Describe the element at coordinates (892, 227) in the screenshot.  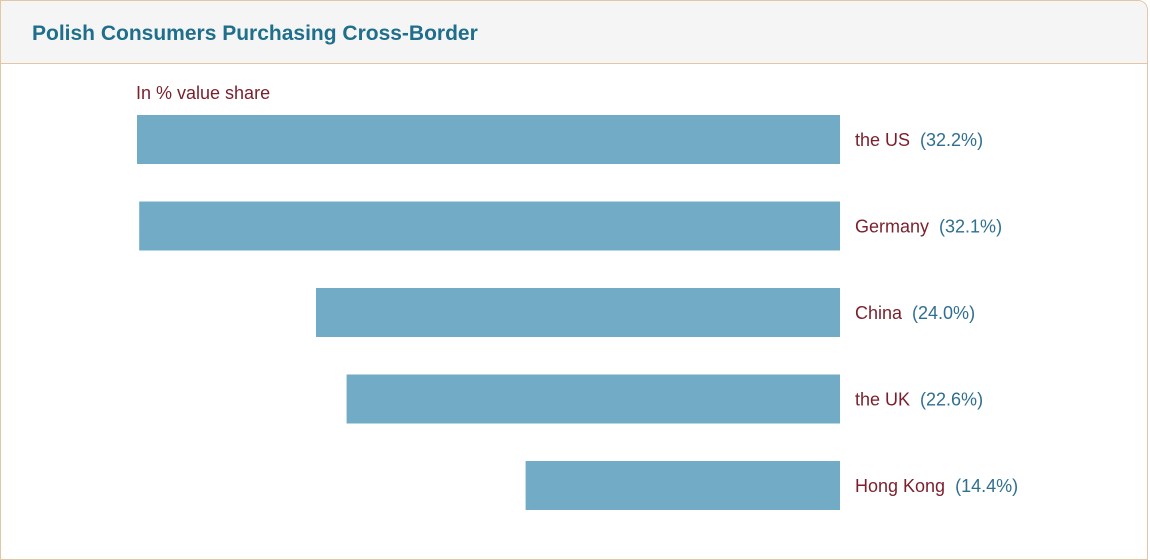
I see `category-label: Germany` at that location.